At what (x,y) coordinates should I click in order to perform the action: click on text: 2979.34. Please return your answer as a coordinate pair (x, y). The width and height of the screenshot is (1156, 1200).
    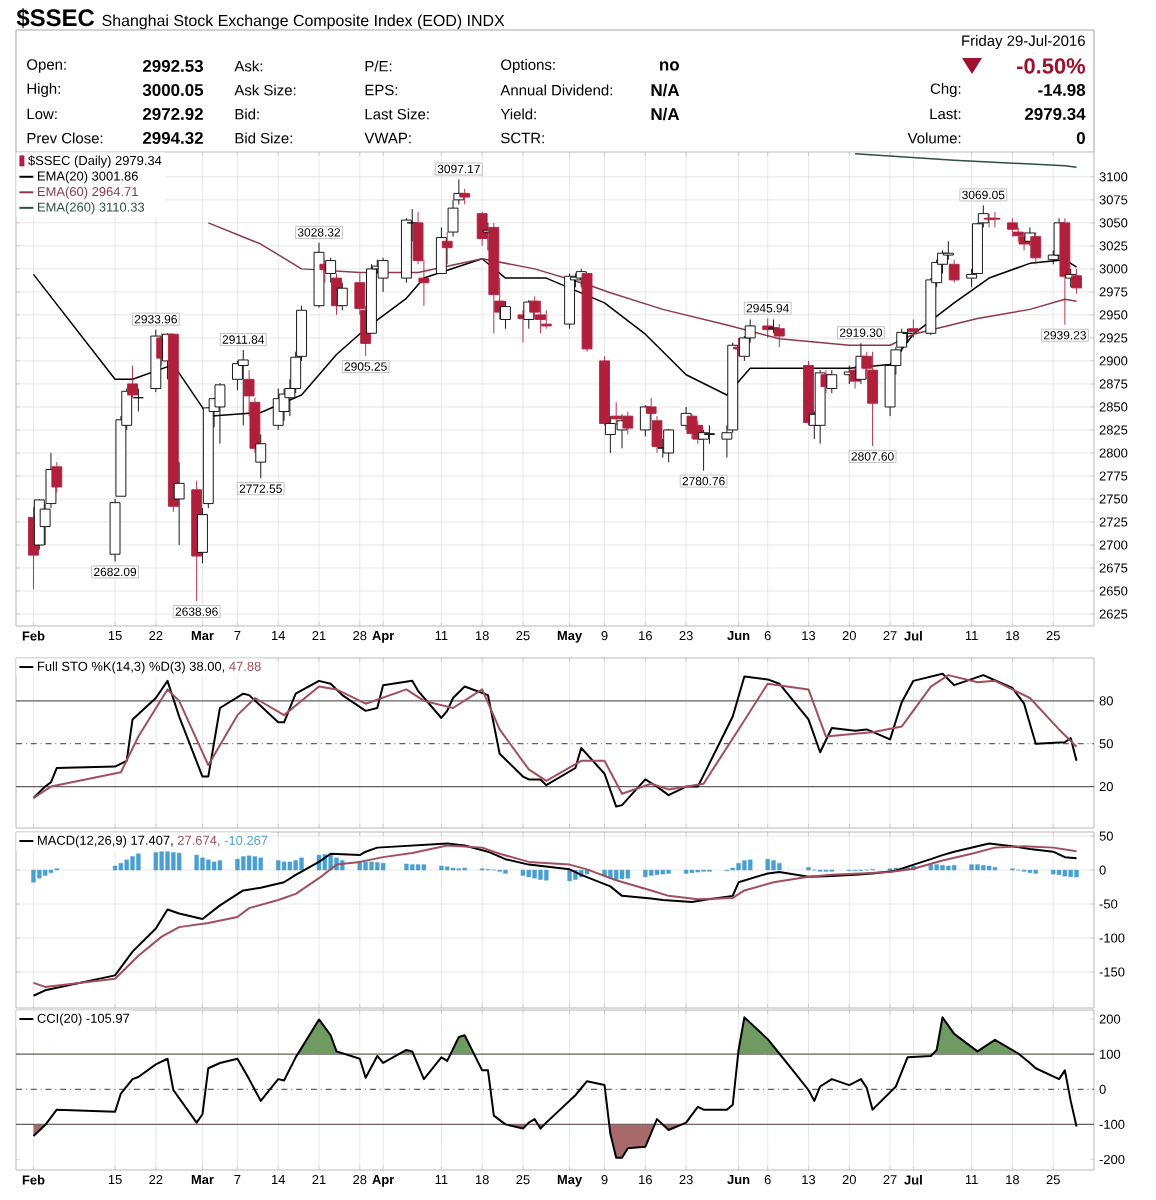
    Looking at the image, I should click on (1055, 113).